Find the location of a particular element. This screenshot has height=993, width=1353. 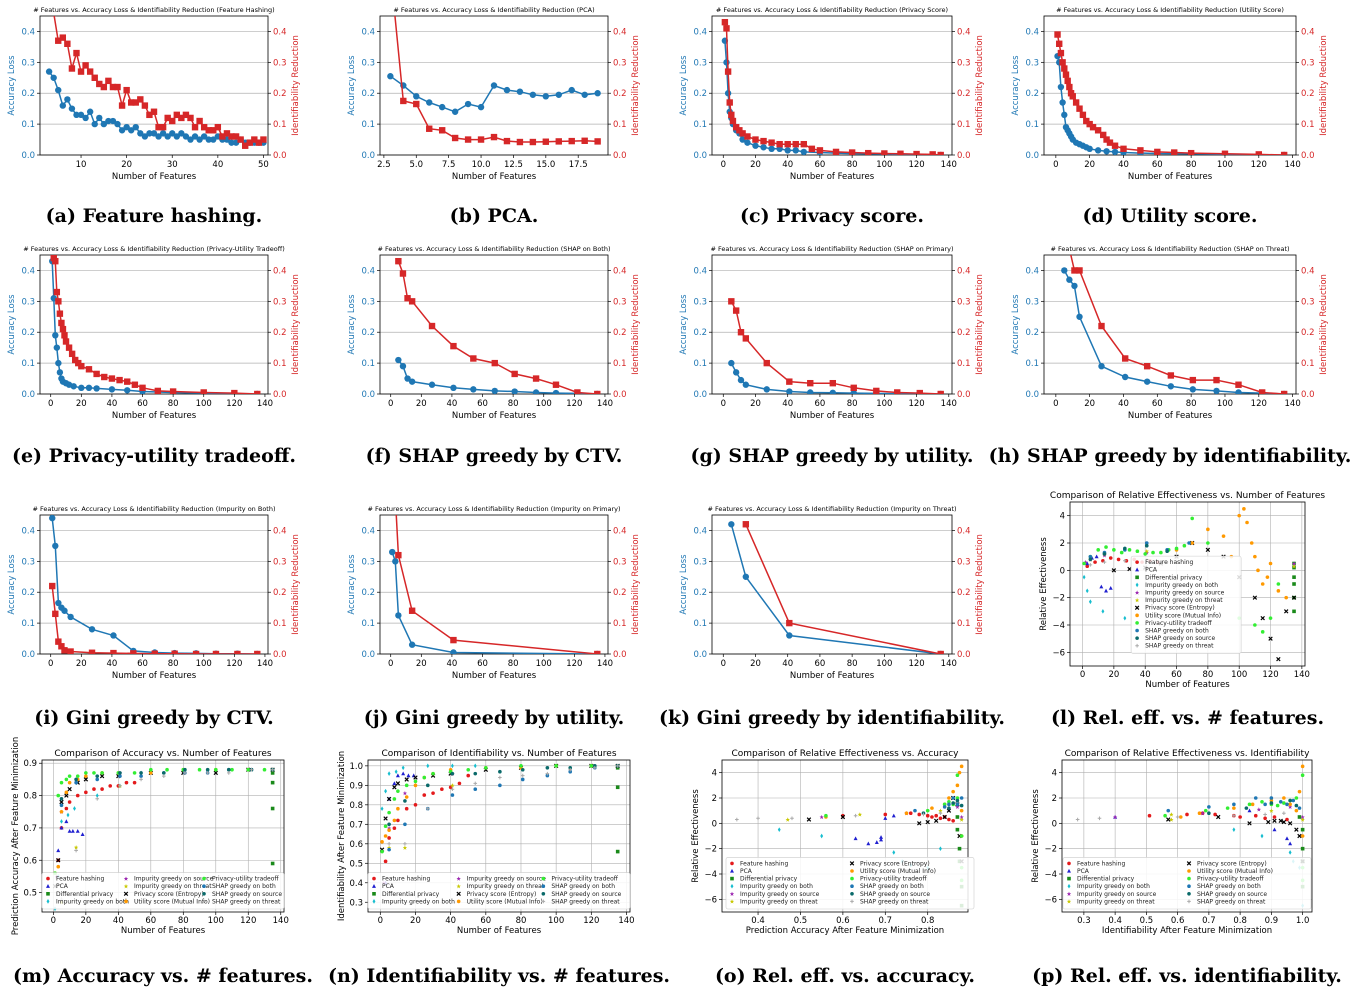

legend-label: SHAP greedy on both is located at coordinates (1229, 886).